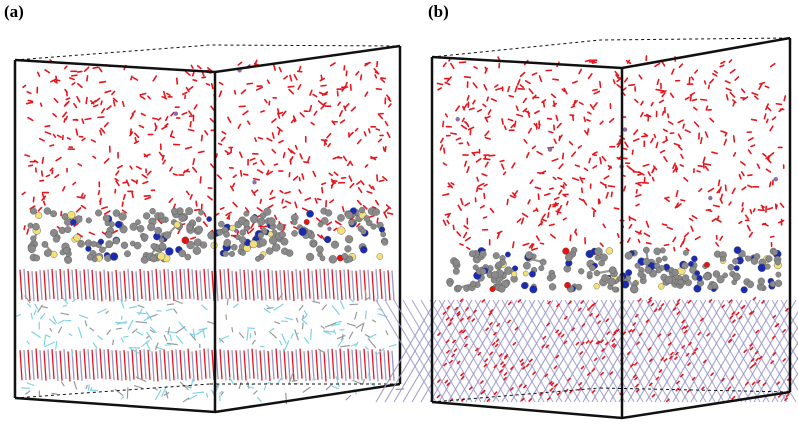 This screenshot has width=798, height=424. Describe the element at coordinates (586, 349) in the screenshot. I see `panel-b-clay-lattice` at that location.